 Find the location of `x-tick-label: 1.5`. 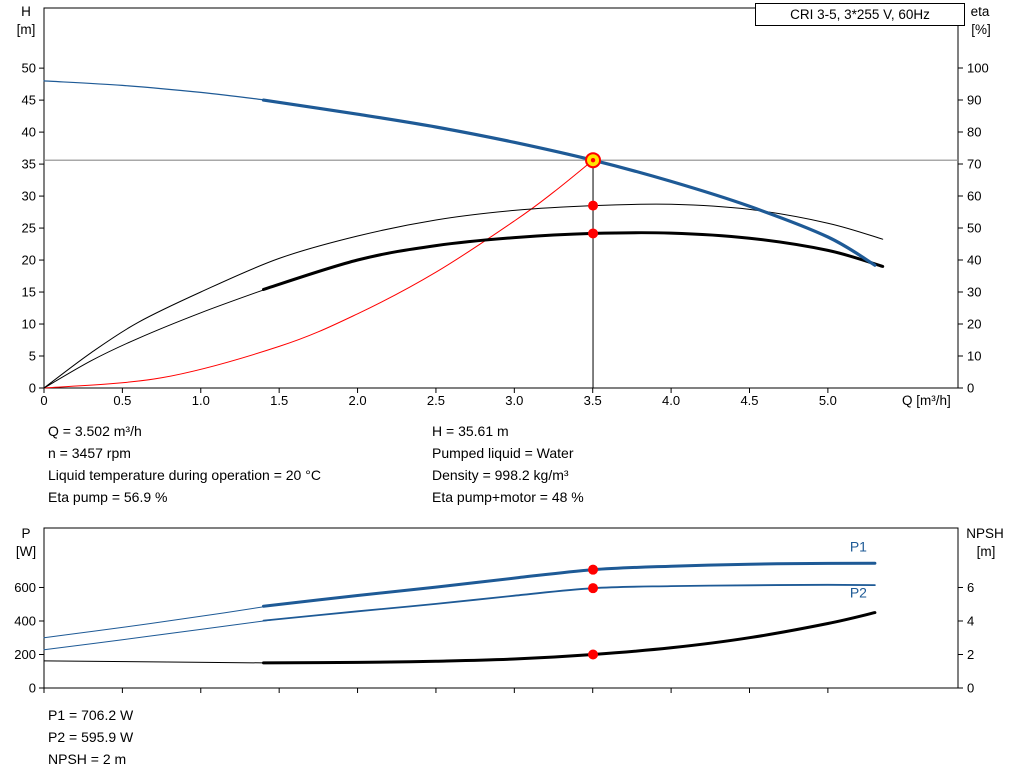

x-tick-label: 1.5 is located at coordinates (279, 400).